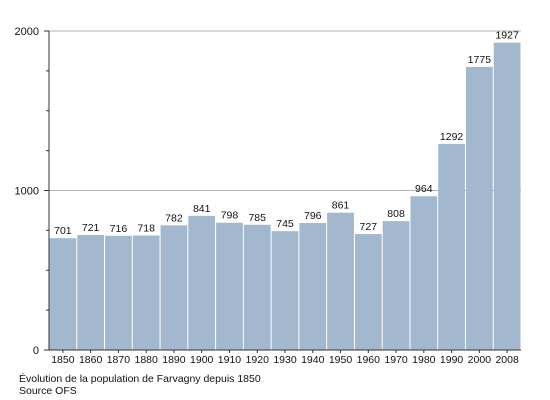 This screenshot has height=400, width=550. Describe the element at coordinates (285, 224) in the screenshot. I see `data-label: 745` at that location.